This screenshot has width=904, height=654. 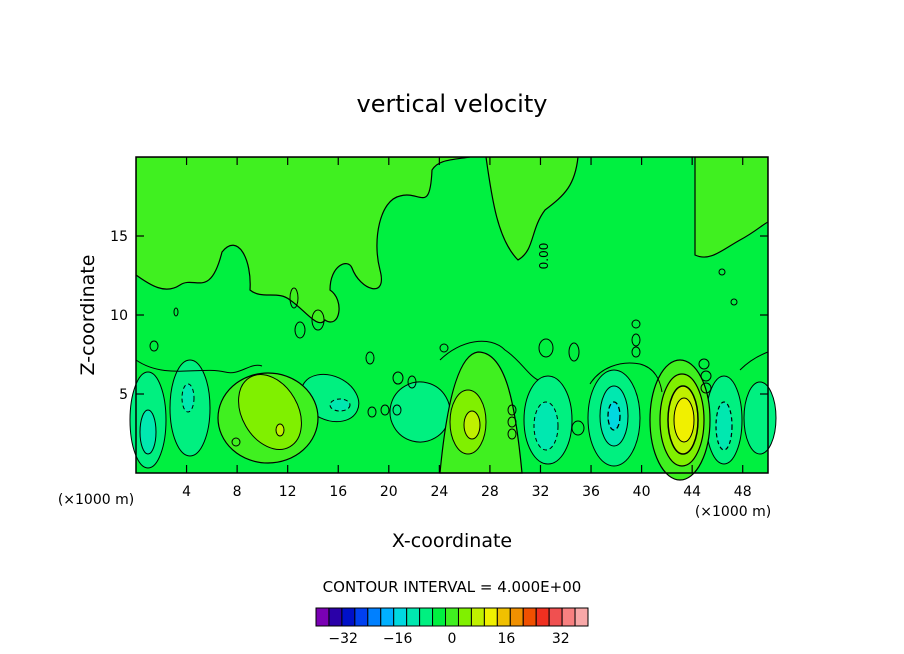 I want to click on x-tick-label: 32, so click(x=541, y=492).